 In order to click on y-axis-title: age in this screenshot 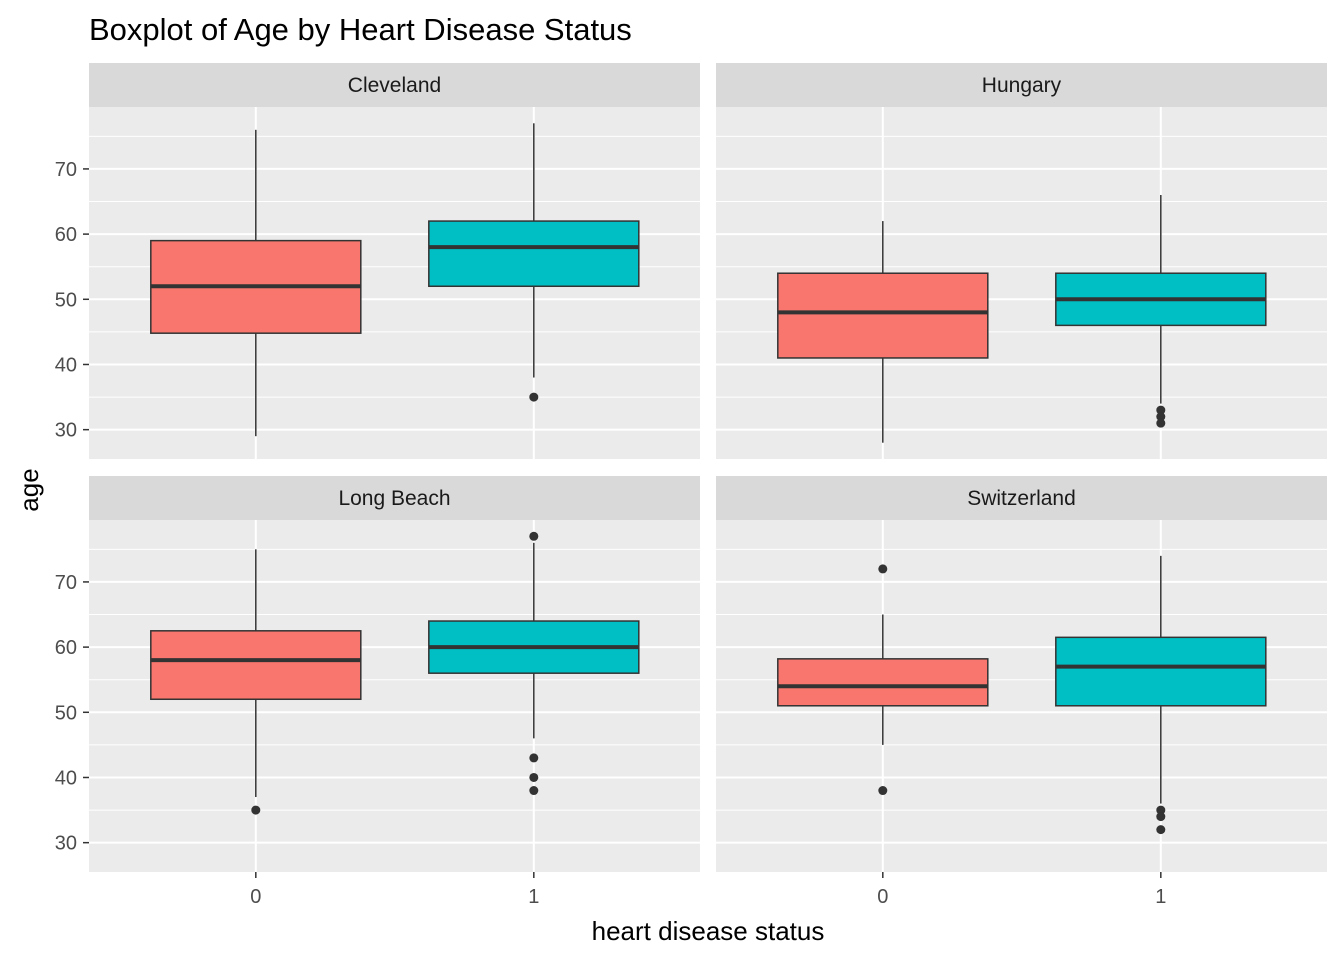, I will do `click(29, 489)`.